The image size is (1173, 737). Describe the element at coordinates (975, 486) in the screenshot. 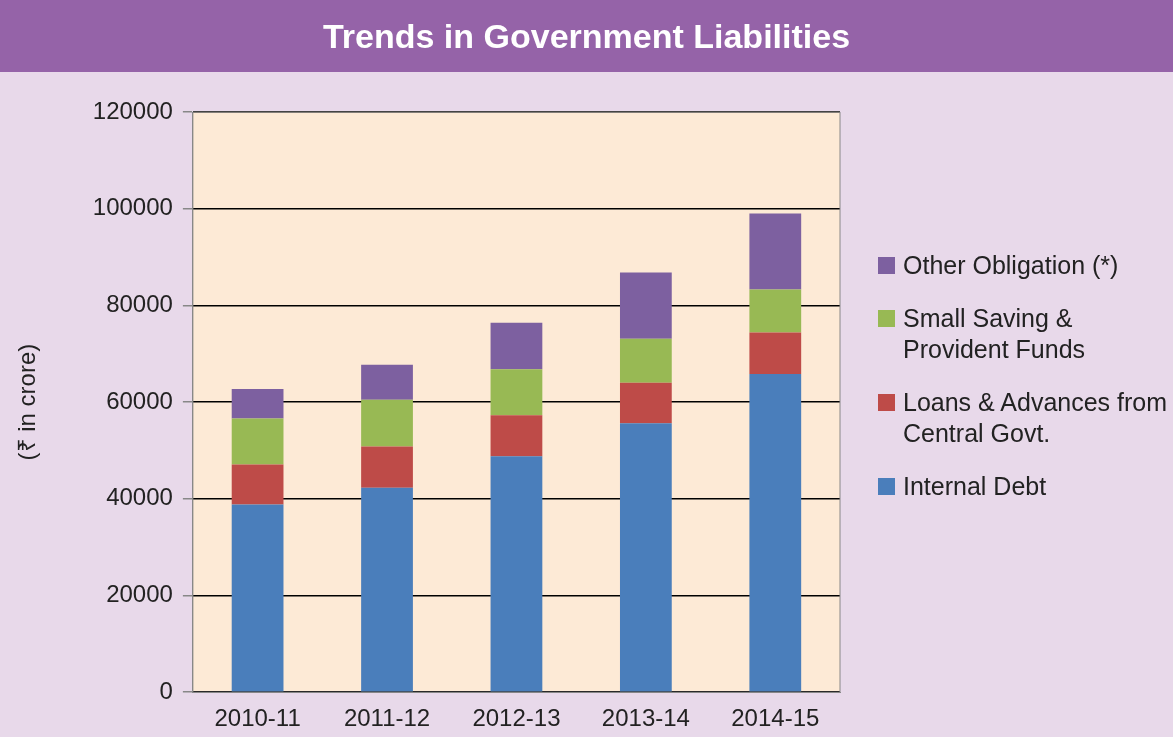

I see `legend-label: Internal Debt` at that location.